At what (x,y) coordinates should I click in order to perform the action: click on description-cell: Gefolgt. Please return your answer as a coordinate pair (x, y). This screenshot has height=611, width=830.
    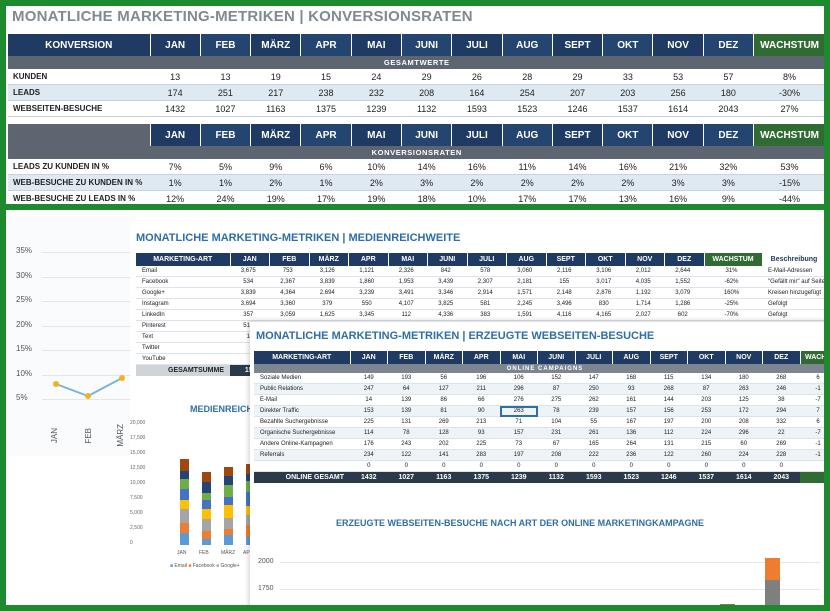
    Looking at the image, I should click on (793, 315).